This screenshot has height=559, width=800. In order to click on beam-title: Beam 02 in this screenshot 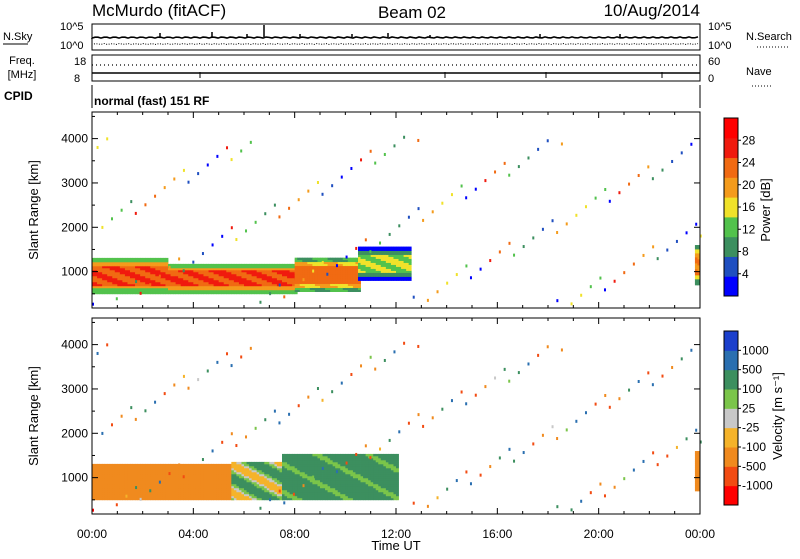, I will do `click(412, 12)`.